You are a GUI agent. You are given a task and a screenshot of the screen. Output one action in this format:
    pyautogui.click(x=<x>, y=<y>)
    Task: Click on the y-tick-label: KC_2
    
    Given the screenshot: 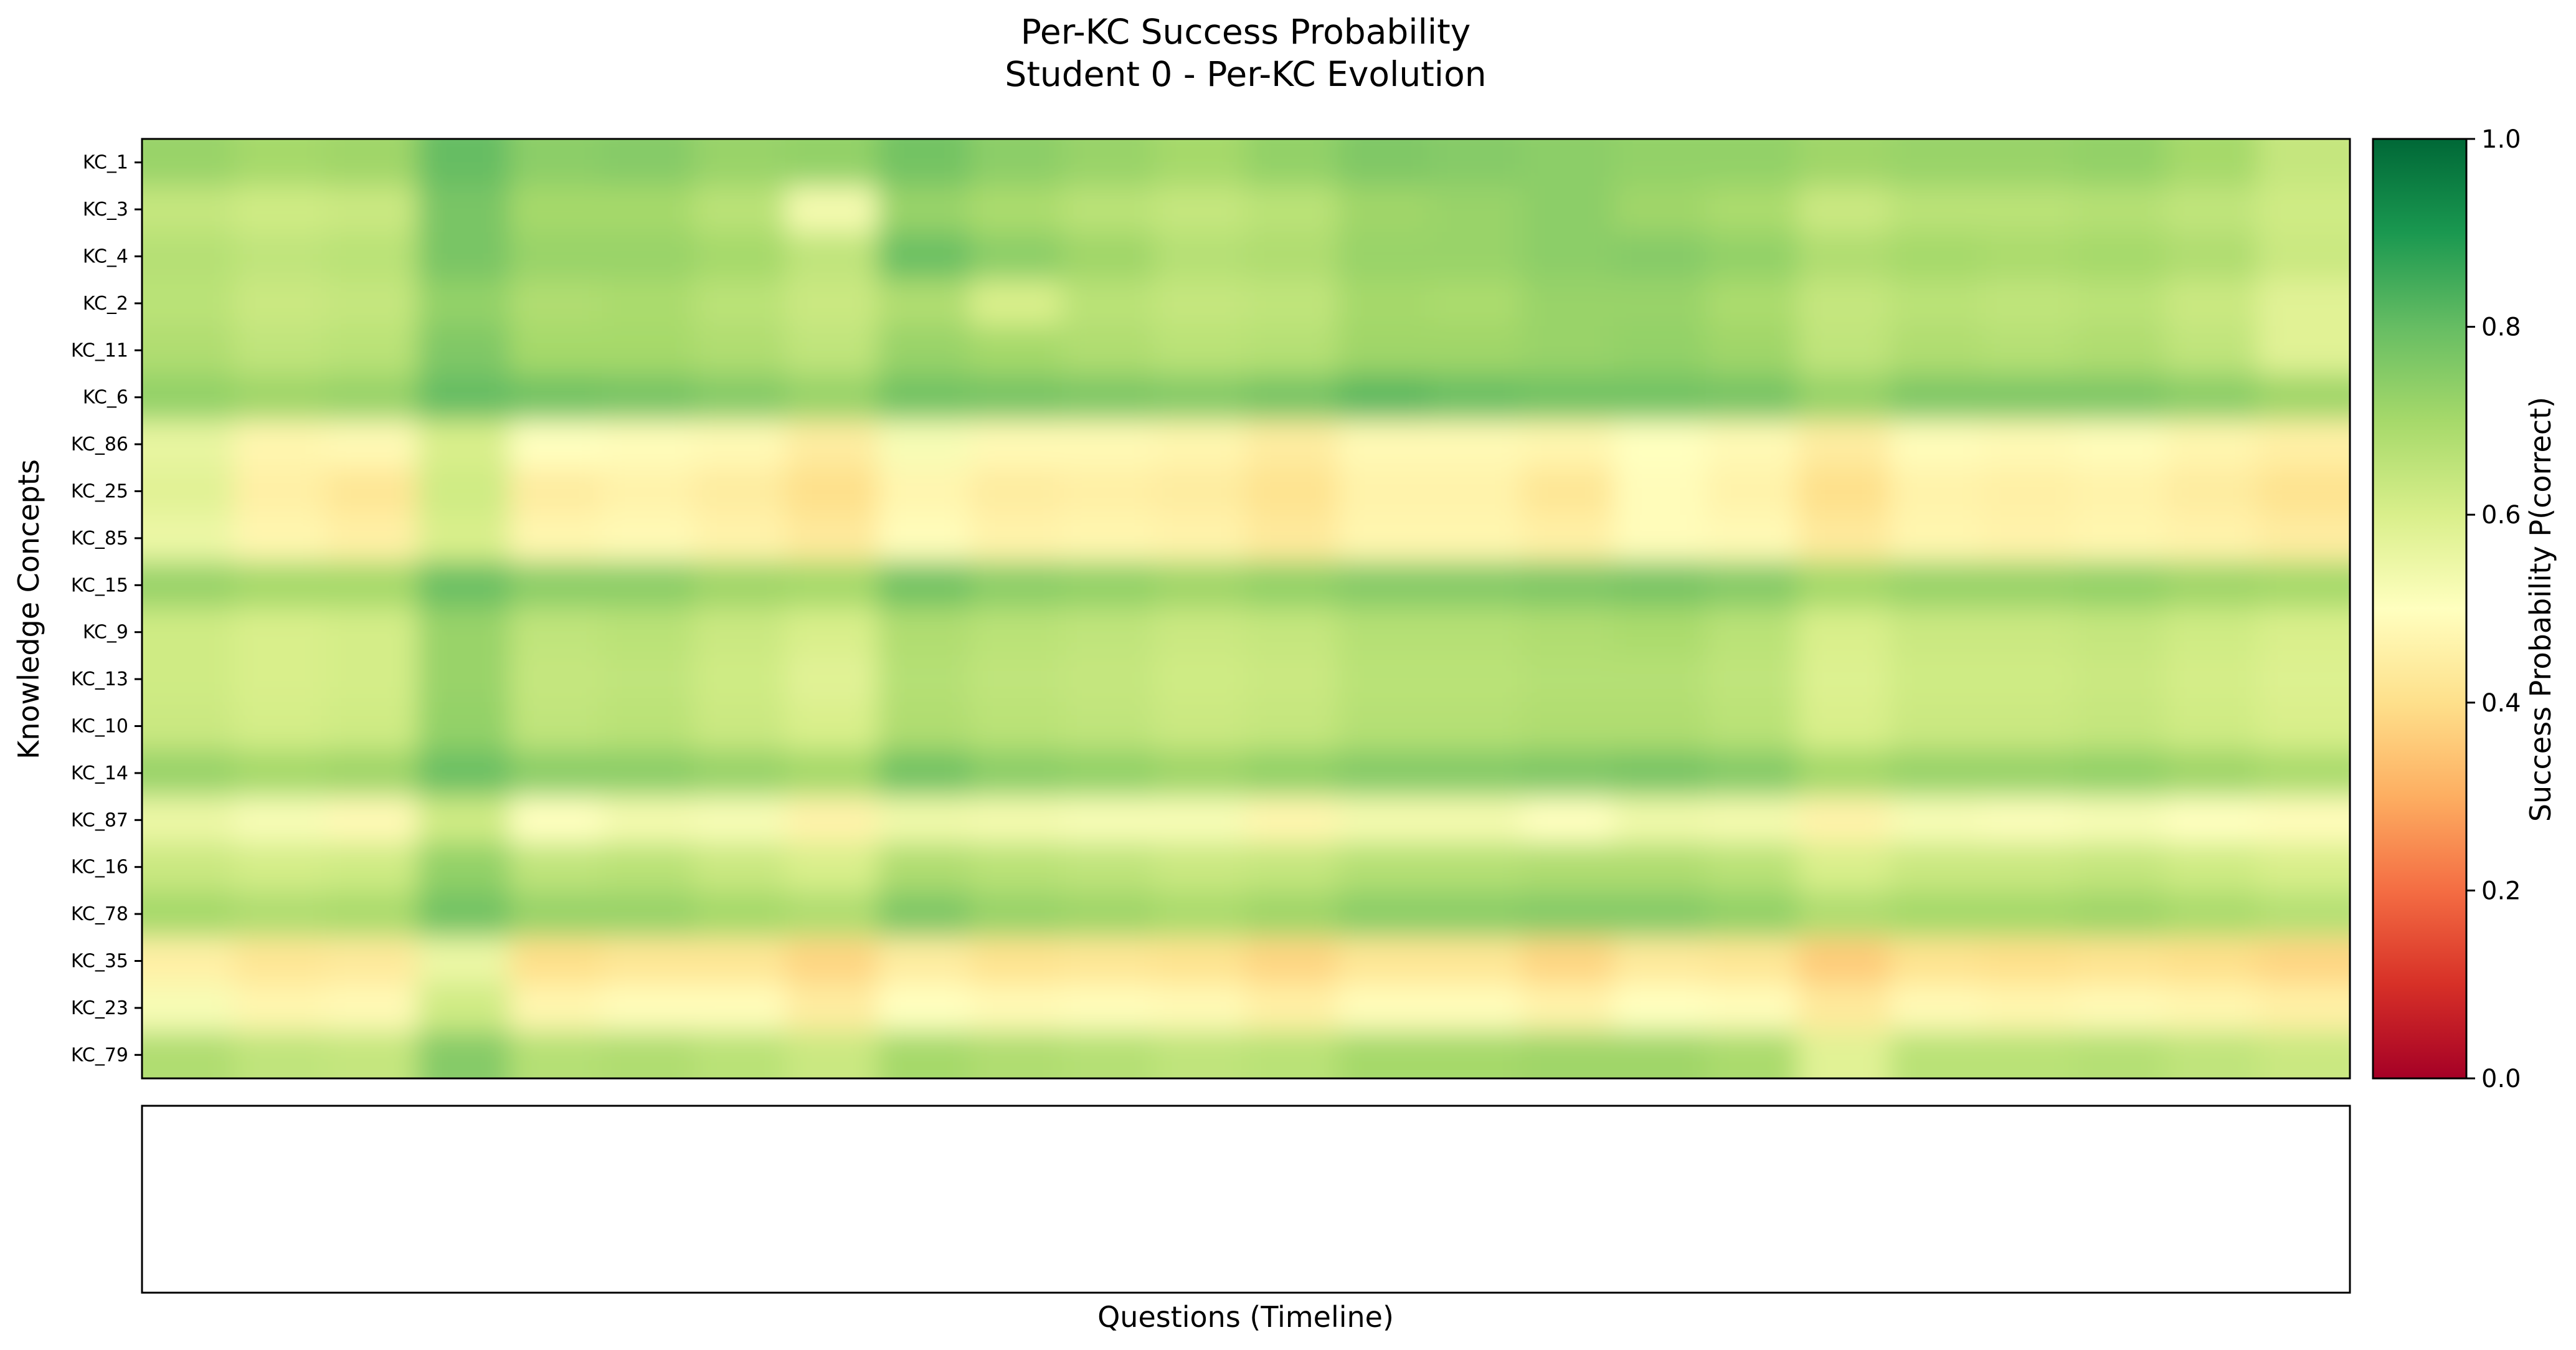 What is the action you would take?
    pyautogui.click(x=106, y=304)
    